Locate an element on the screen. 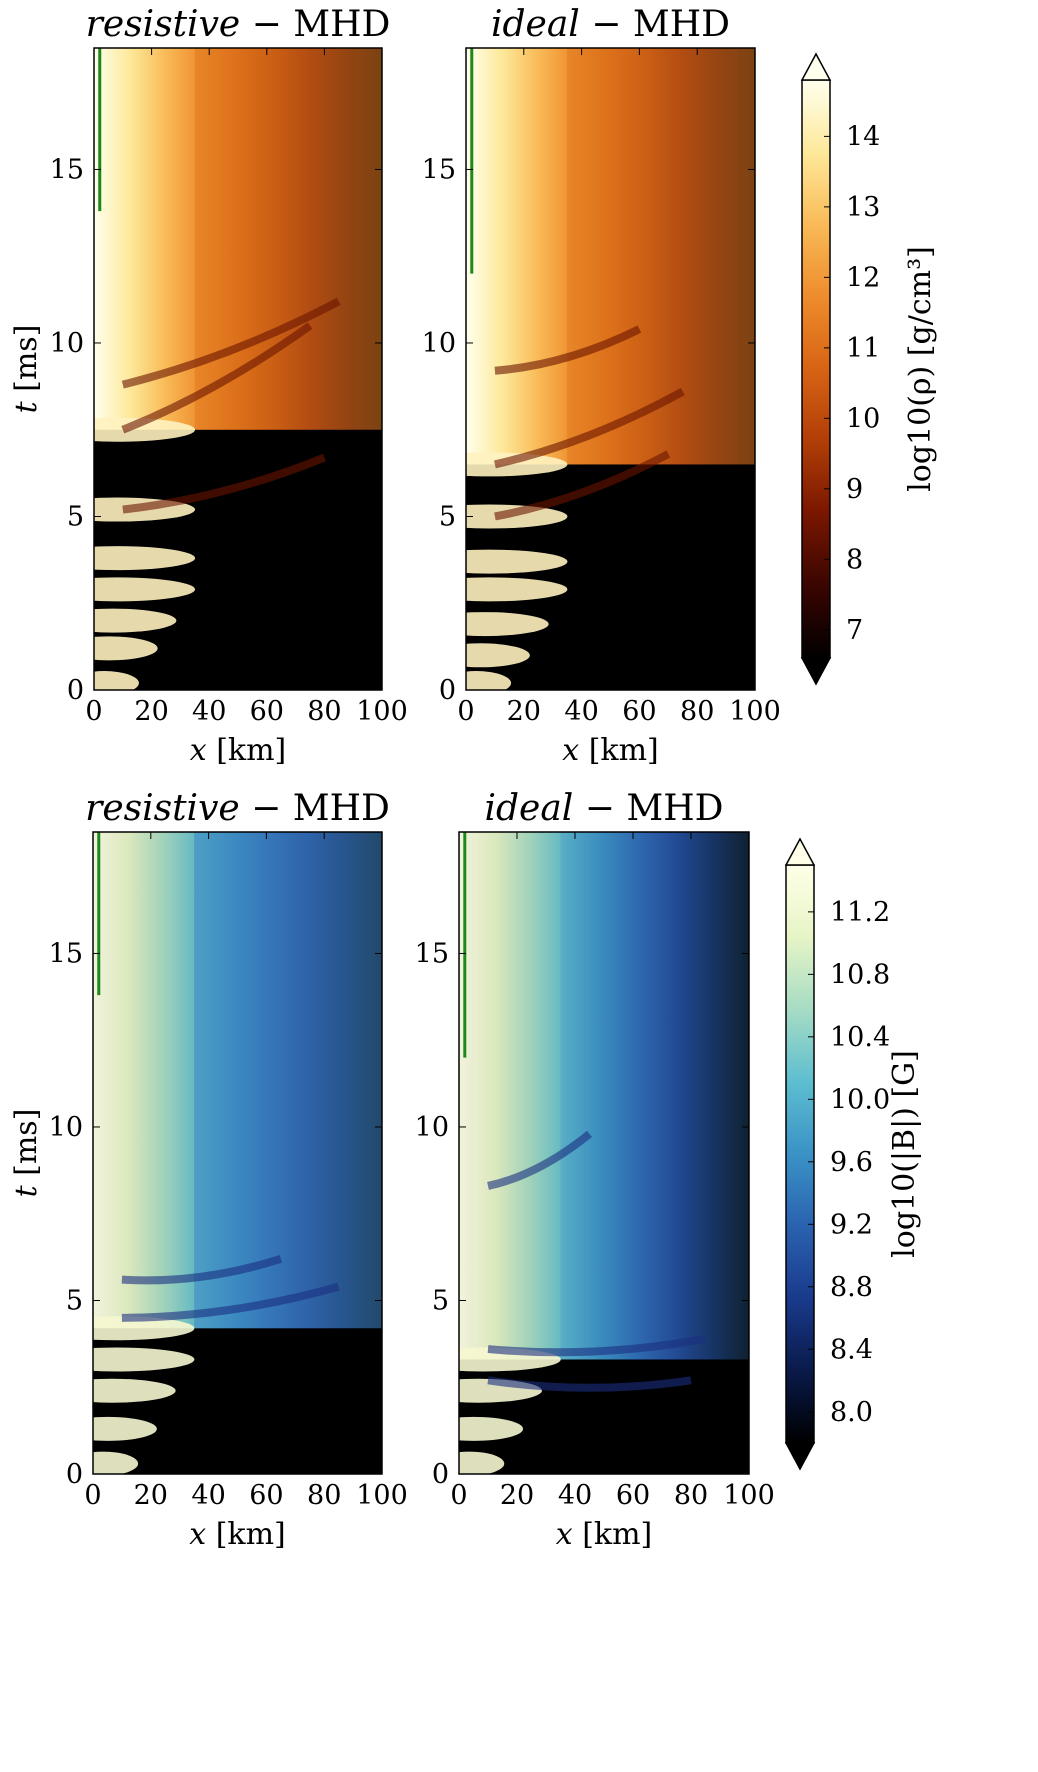 The width and height of the screenshot is (1038, 1772). field-bulk is located at coordinates (654, 1096).